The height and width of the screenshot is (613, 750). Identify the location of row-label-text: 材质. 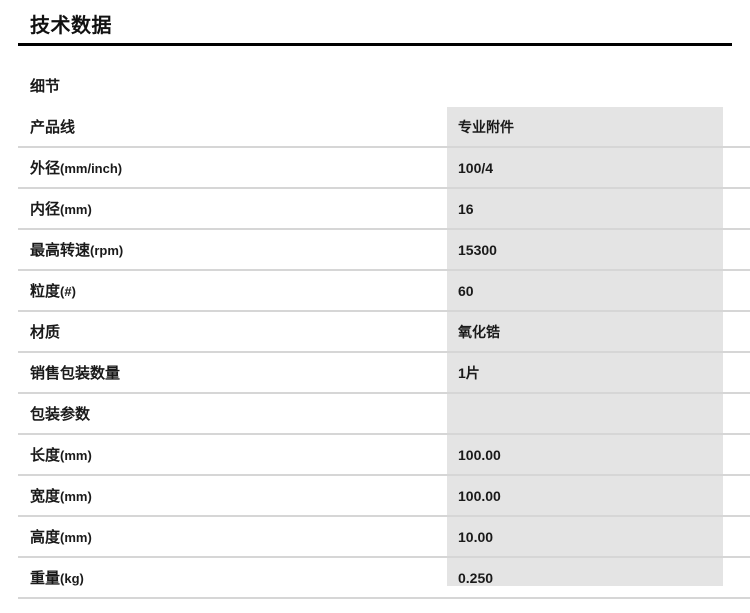
(45, 332).